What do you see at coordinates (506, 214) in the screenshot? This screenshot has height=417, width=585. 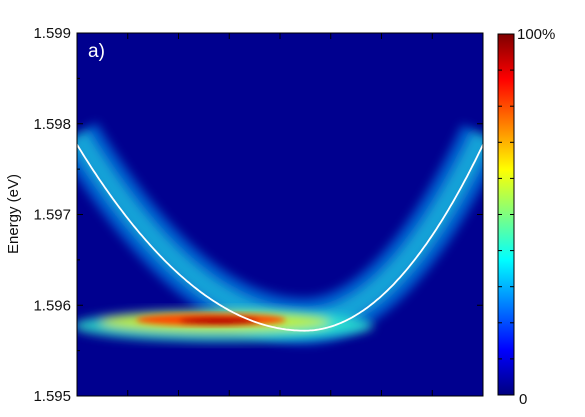 I see `colorbar-ticks` at bounding box center [506, 214].